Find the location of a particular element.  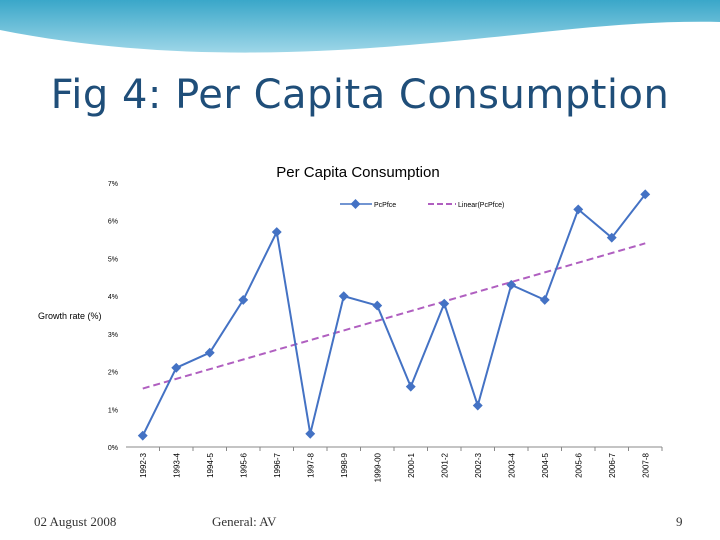

x-tick-label: 1995-6 is located at coordinates (243, 464).